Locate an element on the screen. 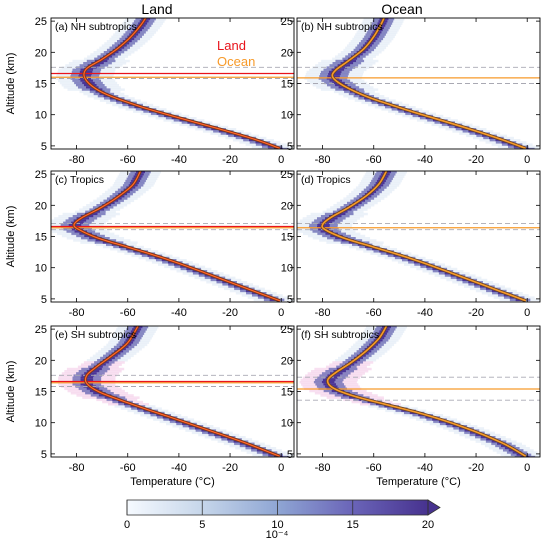 This screenshot has height=543, width=550. column-title-ocean: Ocean is located at coordinates (401, 9).